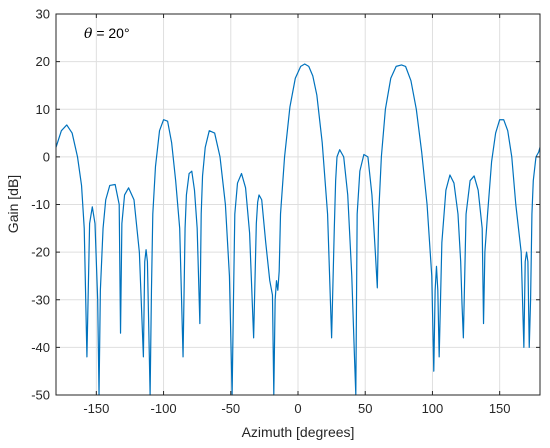  I want to click on y-tick-label: -10, so click(40, 204).